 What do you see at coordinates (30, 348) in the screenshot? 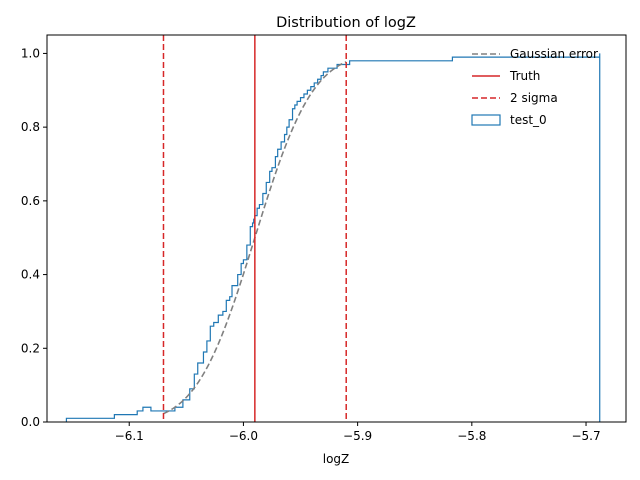
I see `y-tick-label: 0.2` at bounding box center [30, 348].